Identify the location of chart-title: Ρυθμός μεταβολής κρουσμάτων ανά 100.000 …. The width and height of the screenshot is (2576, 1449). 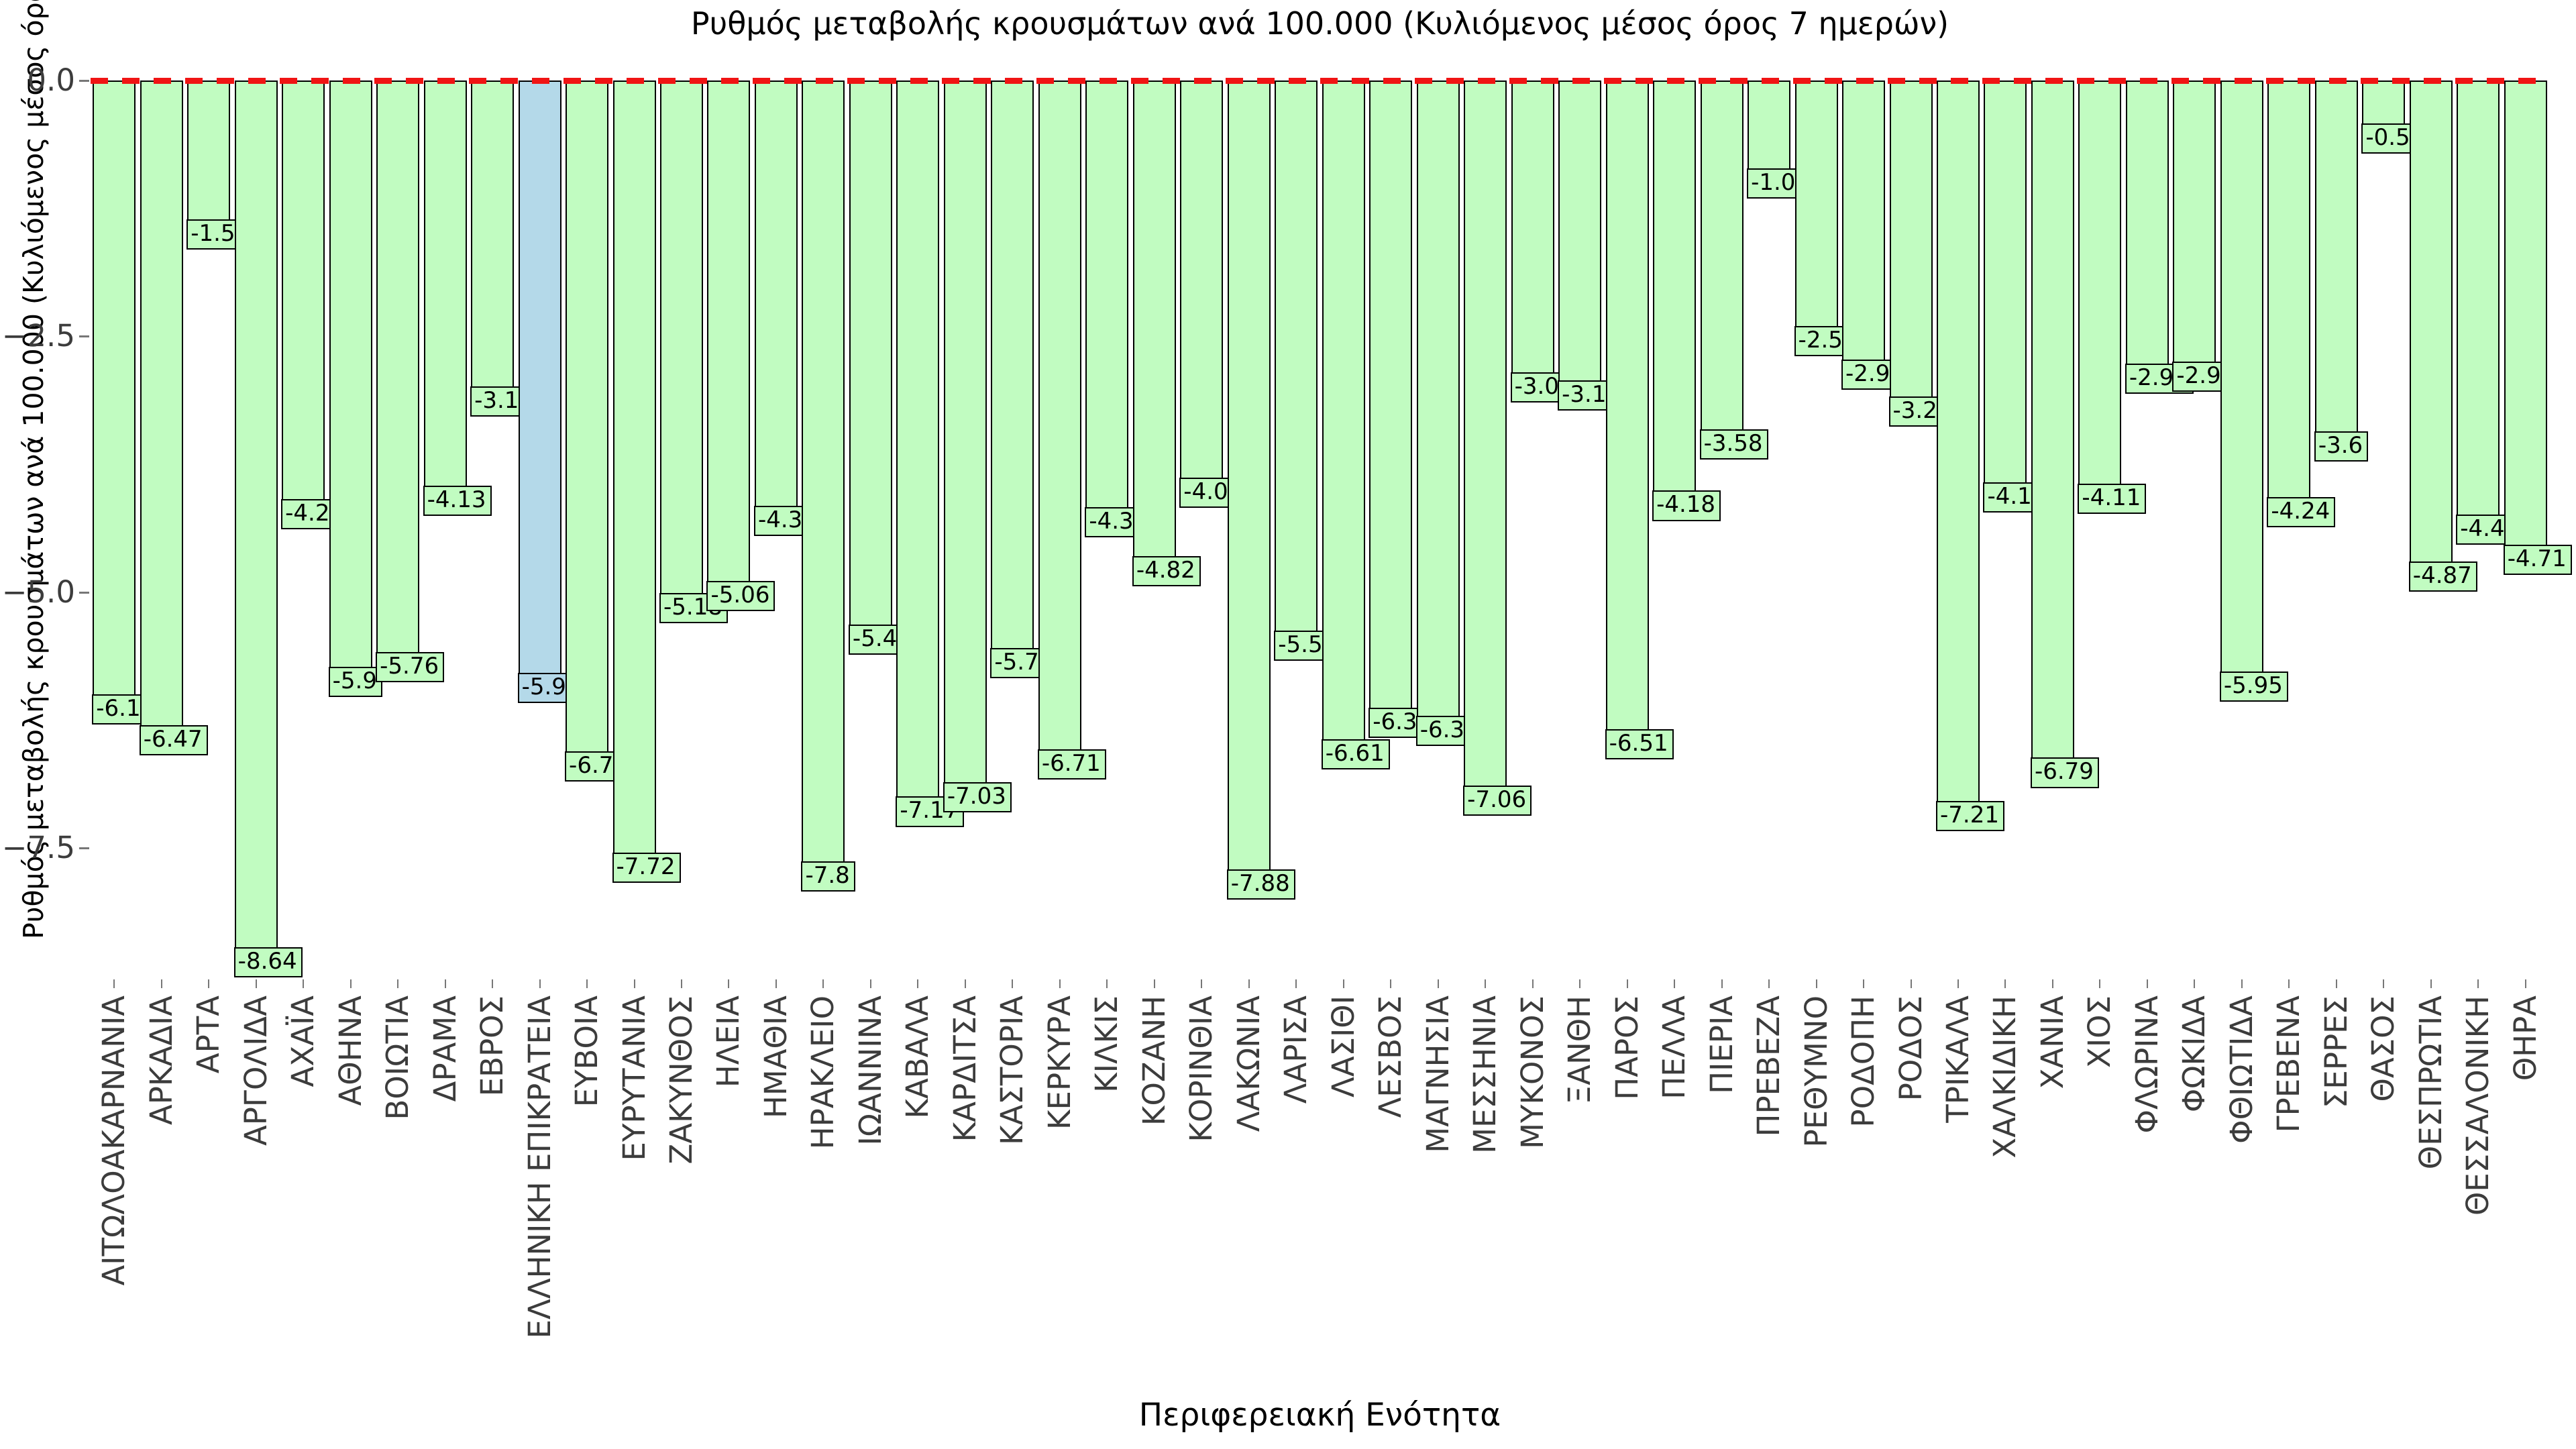
(1319, 23).